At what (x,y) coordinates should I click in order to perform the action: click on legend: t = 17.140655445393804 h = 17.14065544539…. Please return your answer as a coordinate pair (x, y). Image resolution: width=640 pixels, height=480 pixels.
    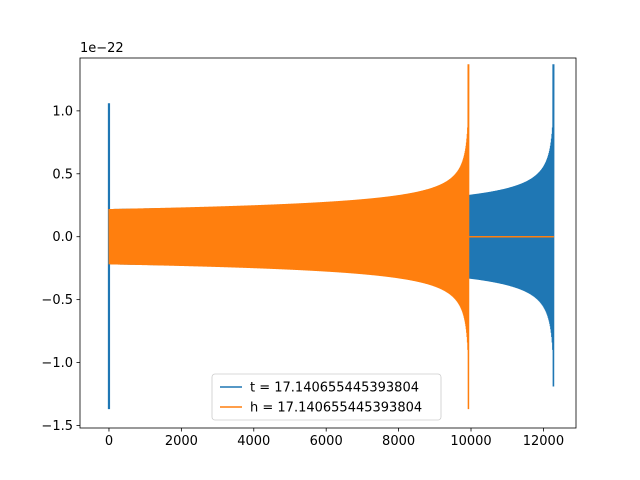
    Looking at the image, I should click on (326, 397).